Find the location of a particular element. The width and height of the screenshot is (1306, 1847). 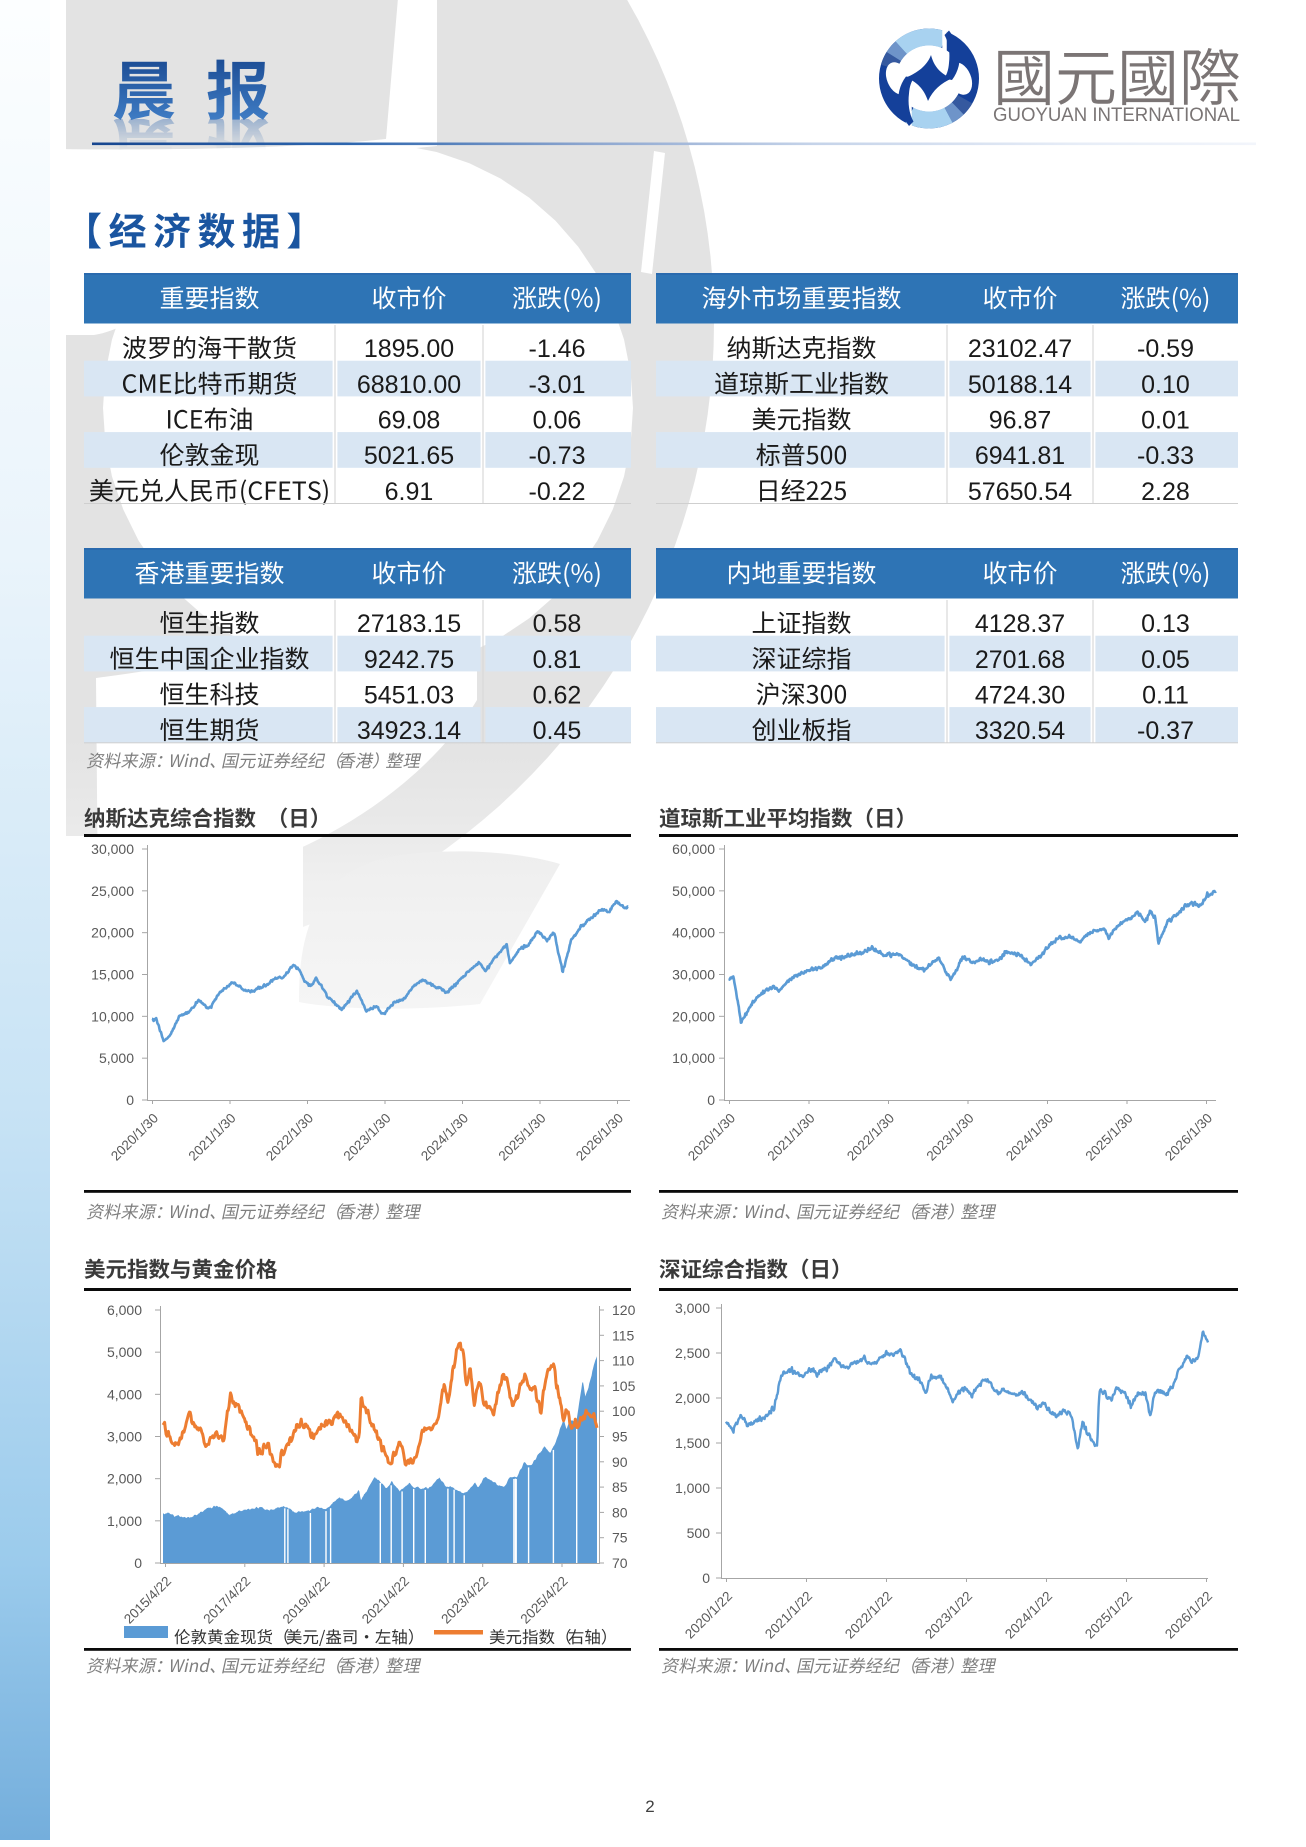

svg-text: 23102.47 is located at coordinates (1020, 349).